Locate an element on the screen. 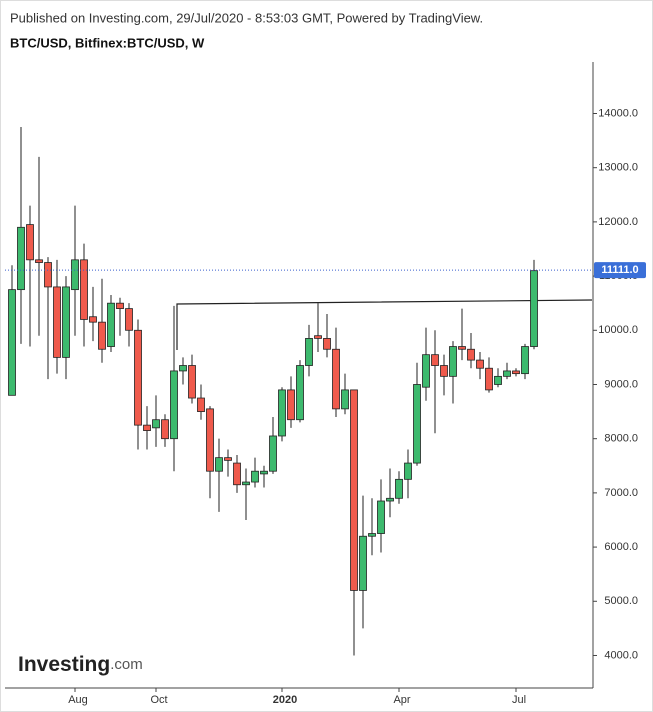  y-tick-label: 4000.0 is located at coordinates (621, 655).